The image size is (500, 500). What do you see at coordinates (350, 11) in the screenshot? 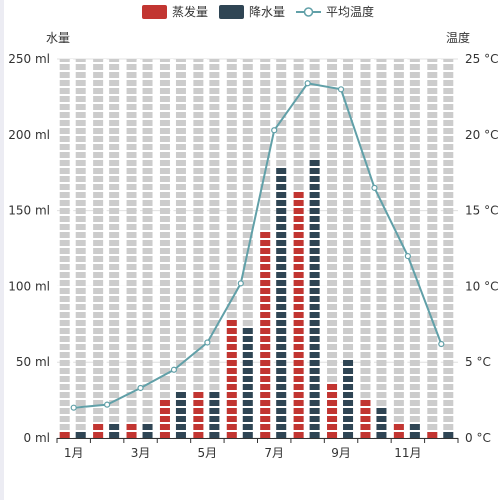
I see `legend-temperature-label: 平均温度` at bounding box center [350, 11].